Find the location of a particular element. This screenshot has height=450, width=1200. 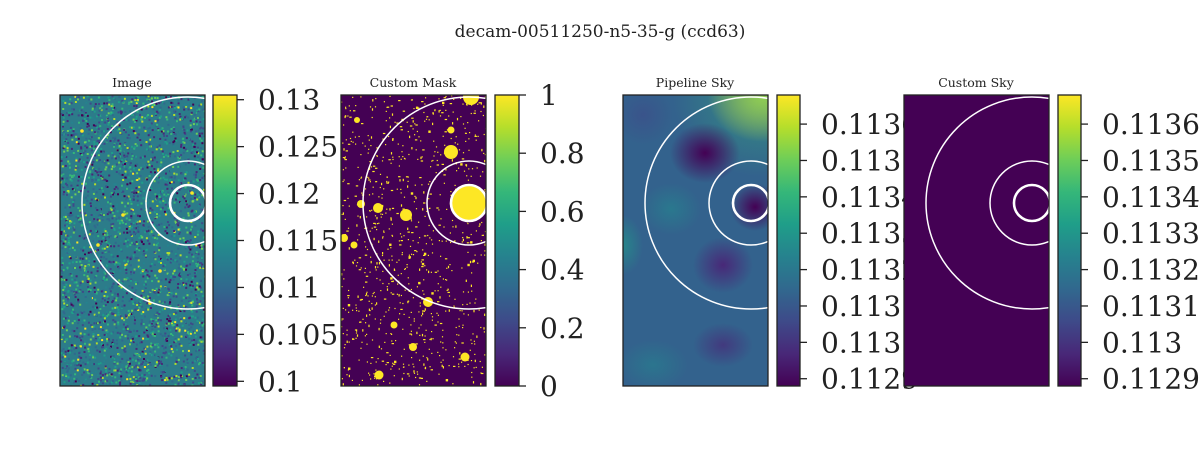

colorbar-tick-label: 0.11 is located at coordinates (289, 287).